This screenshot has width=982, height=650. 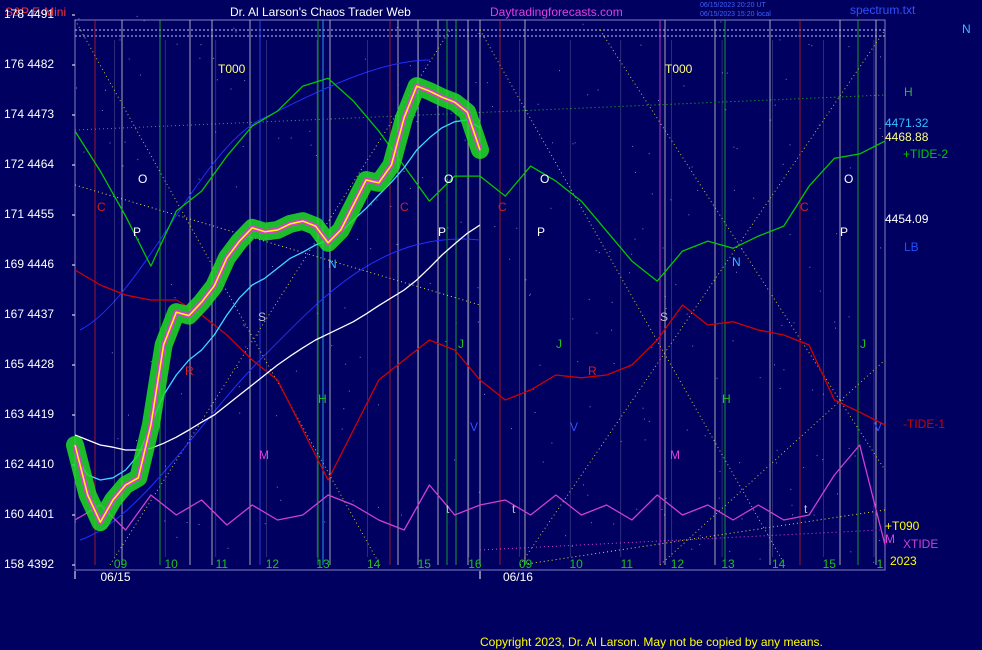 I want to click on right-label: M, so click(x=890, y=539).